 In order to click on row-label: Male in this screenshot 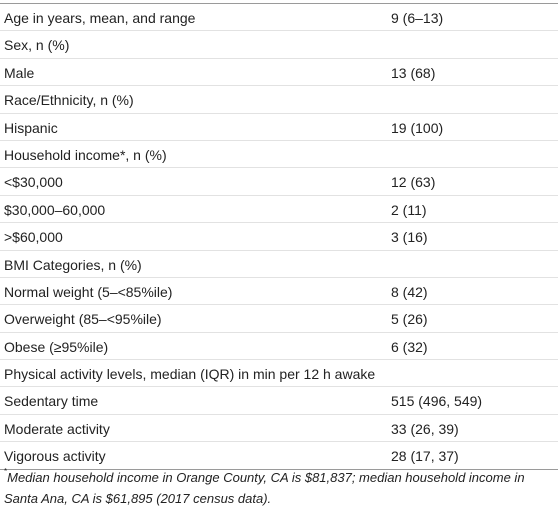, I will do `click(19, 72)`.